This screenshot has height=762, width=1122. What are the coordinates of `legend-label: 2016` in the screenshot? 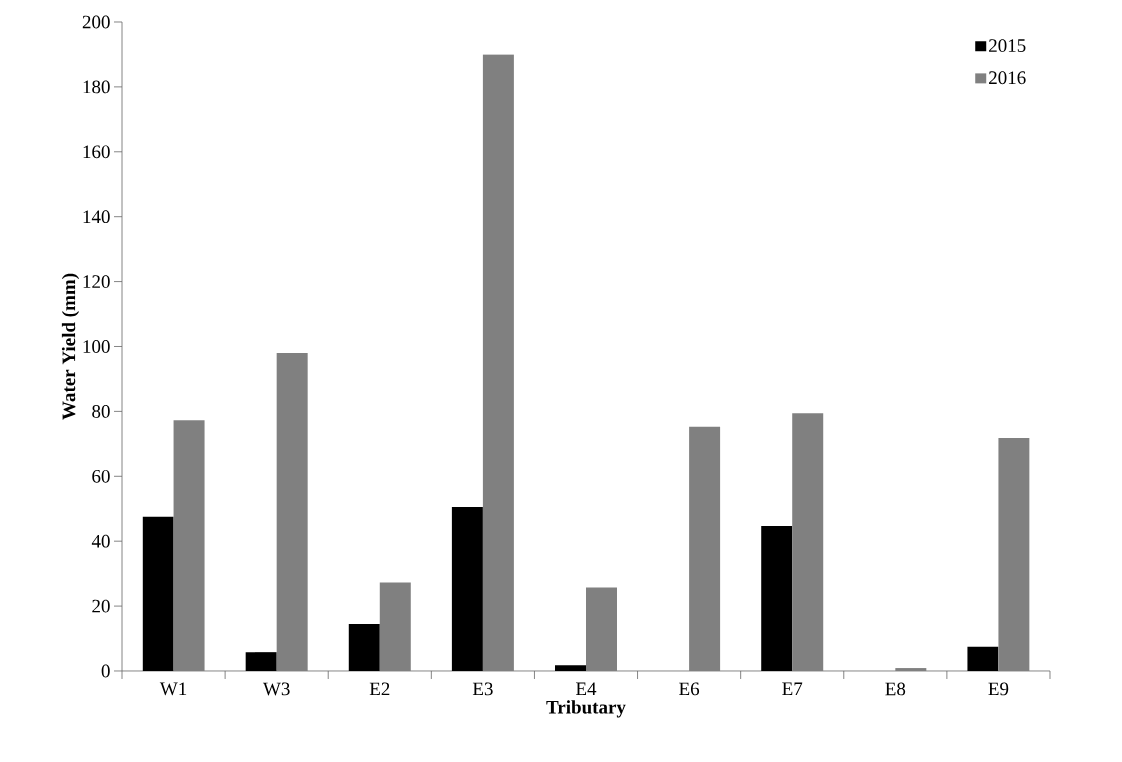 It's located at (1007, 78).